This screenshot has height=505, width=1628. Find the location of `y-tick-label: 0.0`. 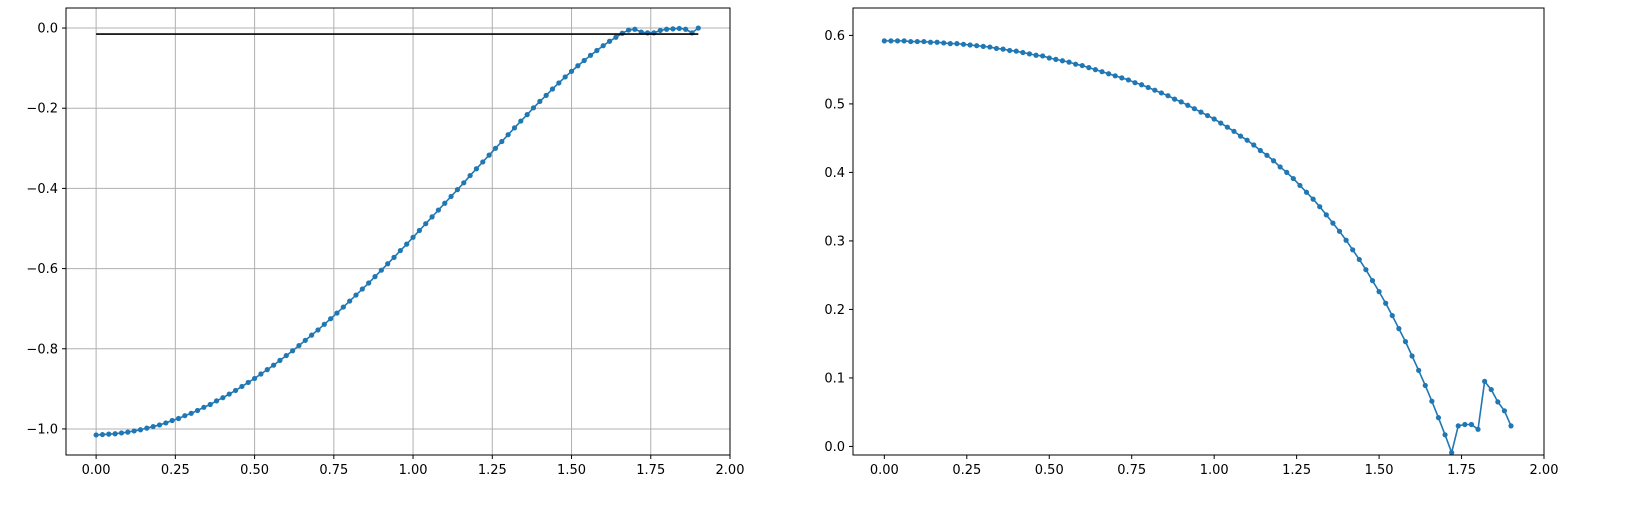

y-tick-label: 0.0 is located at coordinates (834, 447).